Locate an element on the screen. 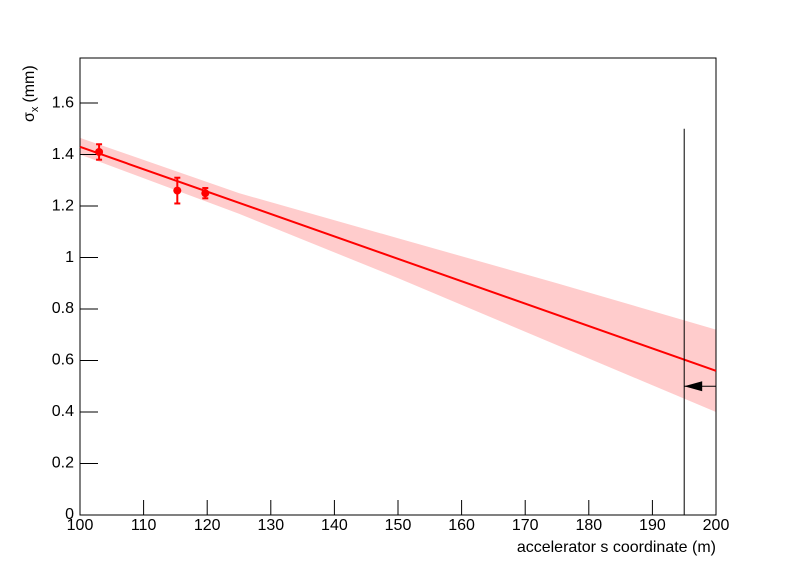 This screenshot has height=572, width=796. y-tick-label: 1 is located at coordinates (69, 257).